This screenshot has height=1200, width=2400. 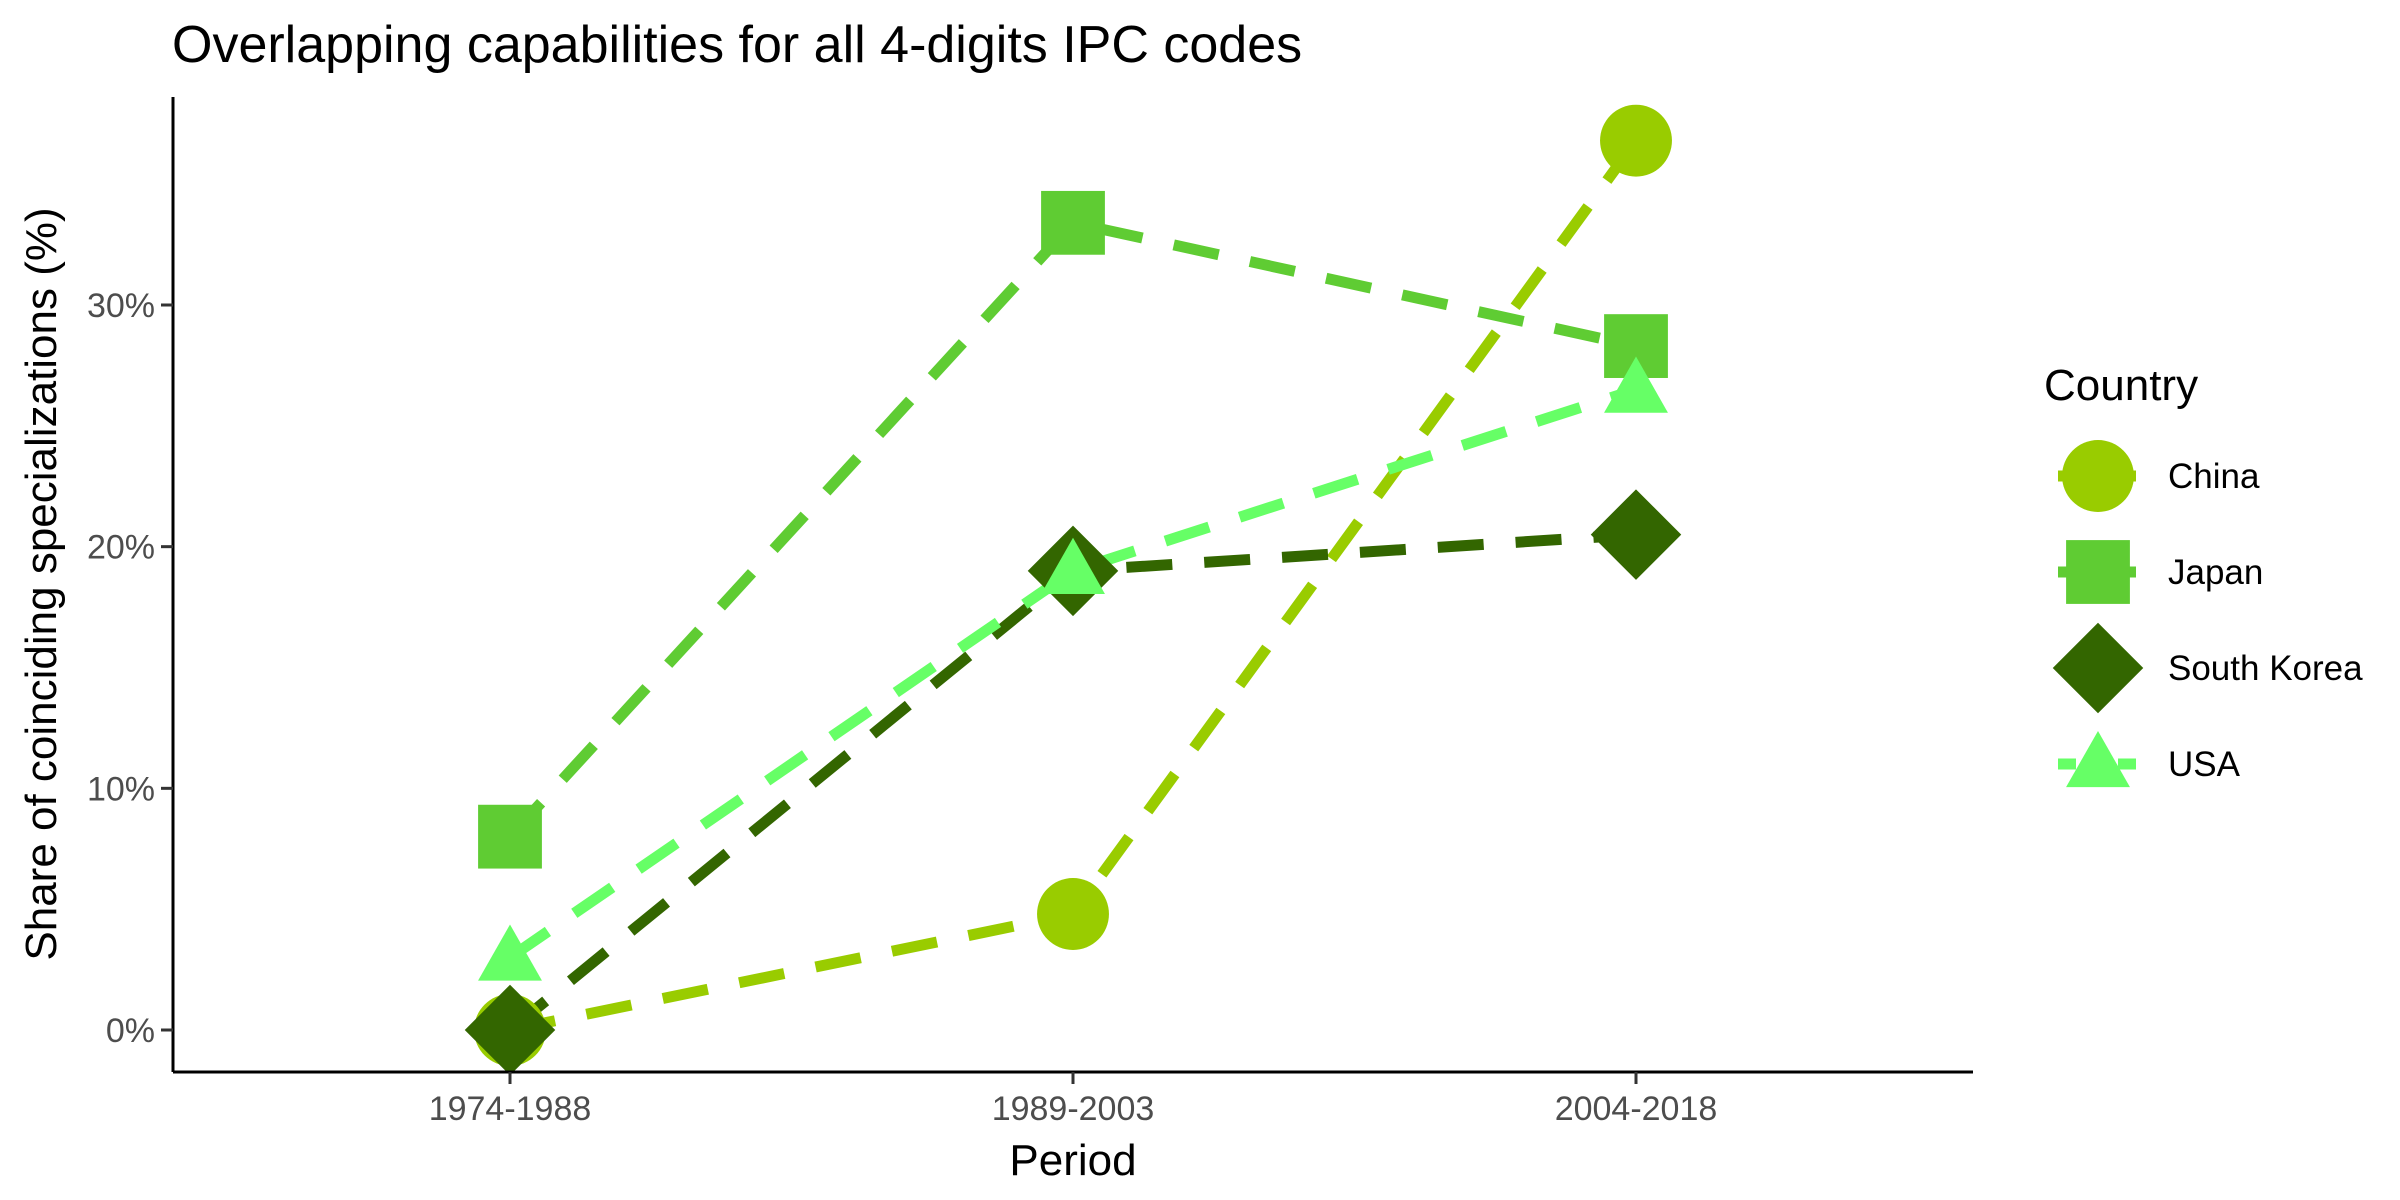 What do you see at coordinates (510, 1109) in the screenshot?
I see `x-tick-label: 1974-1988` at bounding box center [510, 1109].